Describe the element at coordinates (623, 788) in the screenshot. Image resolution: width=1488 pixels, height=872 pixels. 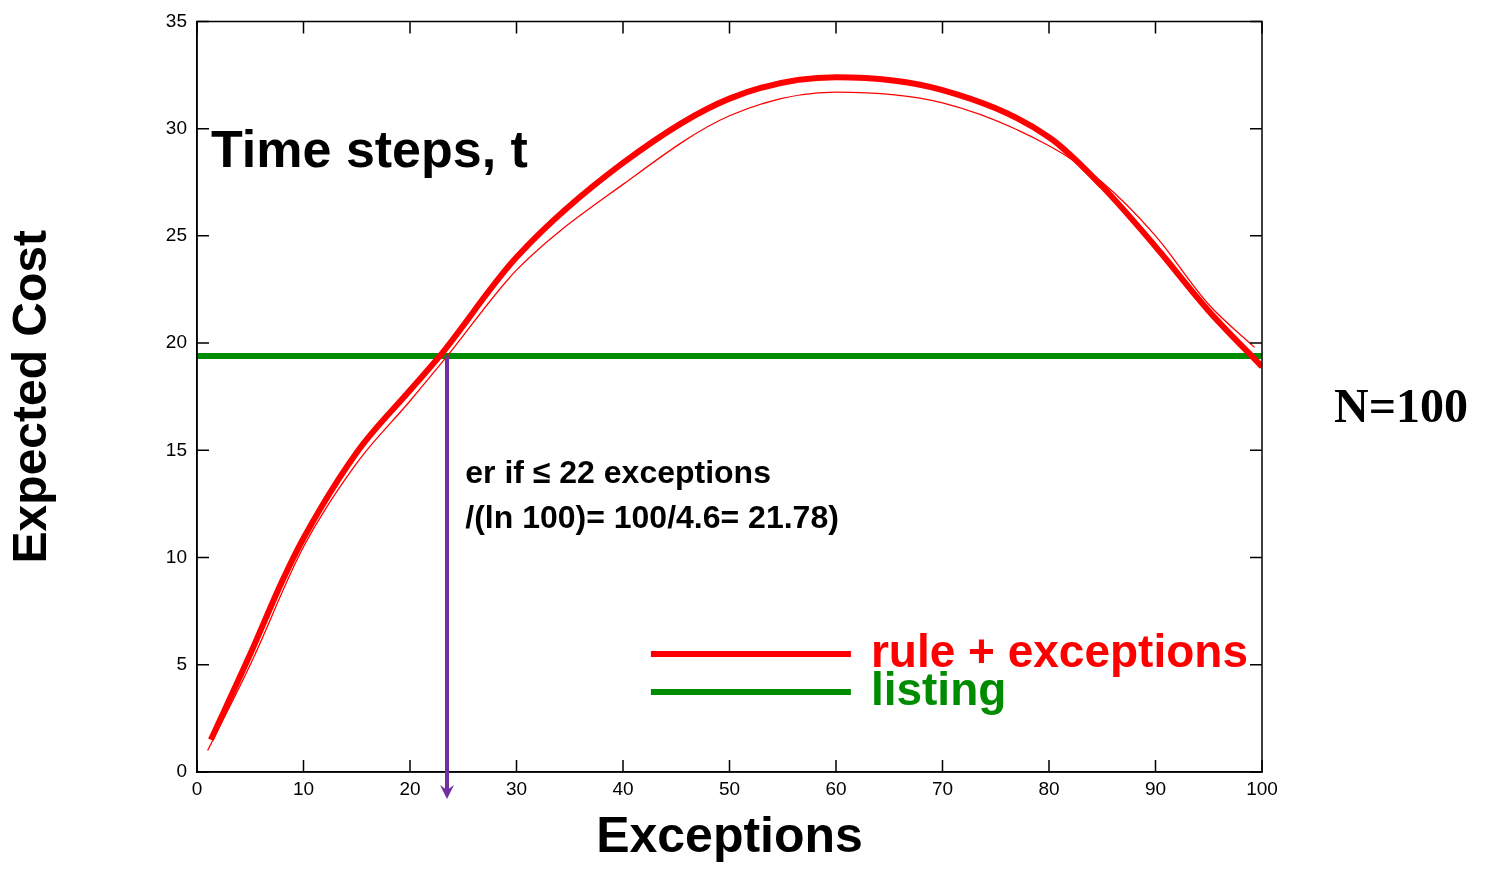
I see `x-tick-label: 40` at that location.